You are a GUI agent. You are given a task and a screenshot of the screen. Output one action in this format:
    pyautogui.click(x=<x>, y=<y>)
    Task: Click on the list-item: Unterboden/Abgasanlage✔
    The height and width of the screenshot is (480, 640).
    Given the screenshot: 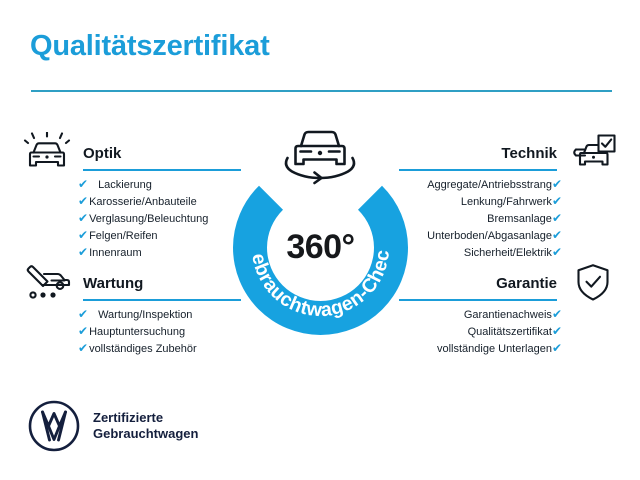 What is the action you would take?
    pyautogui.click(x=476, y=235)
    